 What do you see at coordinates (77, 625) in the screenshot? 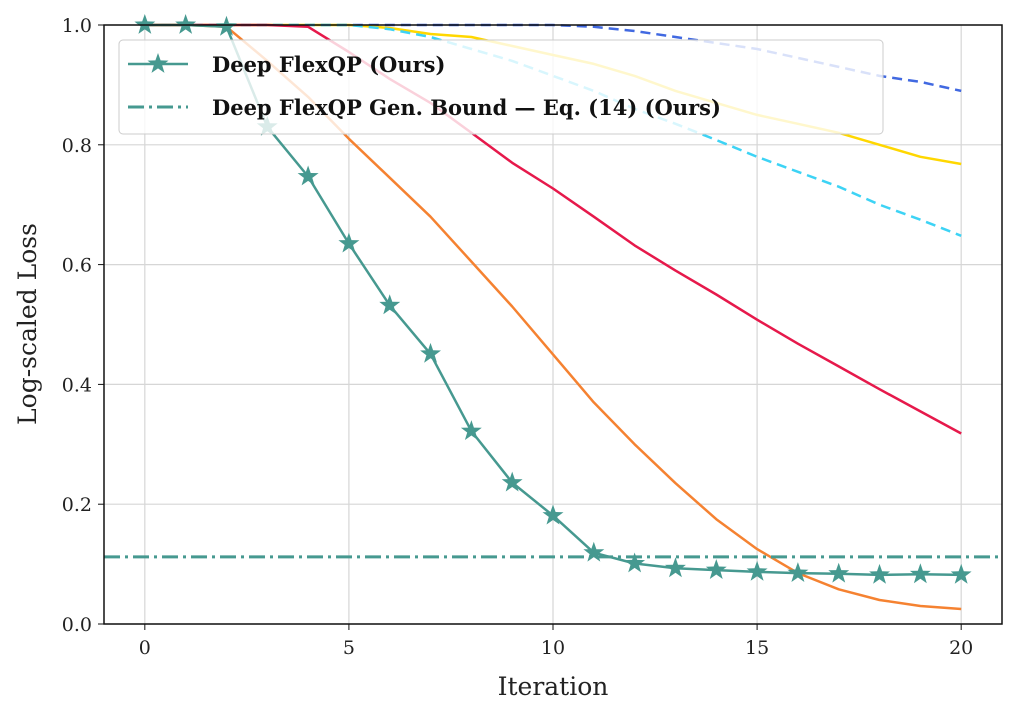
I see `y-tick-label: 0.0` at bounding box center [77, 625].